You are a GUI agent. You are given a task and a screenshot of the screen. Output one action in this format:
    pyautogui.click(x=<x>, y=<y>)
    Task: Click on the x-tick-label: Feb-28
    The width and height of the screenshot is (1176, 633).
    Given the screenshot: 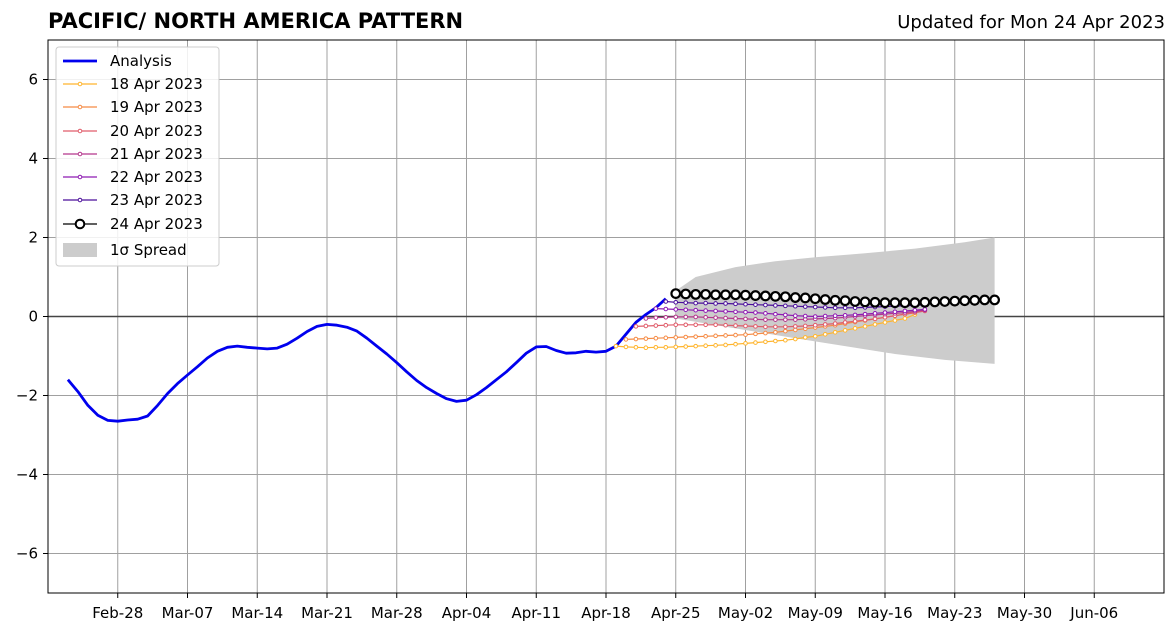 What is the action you would take?
    pyautogui.click(x=117, y=613)
    